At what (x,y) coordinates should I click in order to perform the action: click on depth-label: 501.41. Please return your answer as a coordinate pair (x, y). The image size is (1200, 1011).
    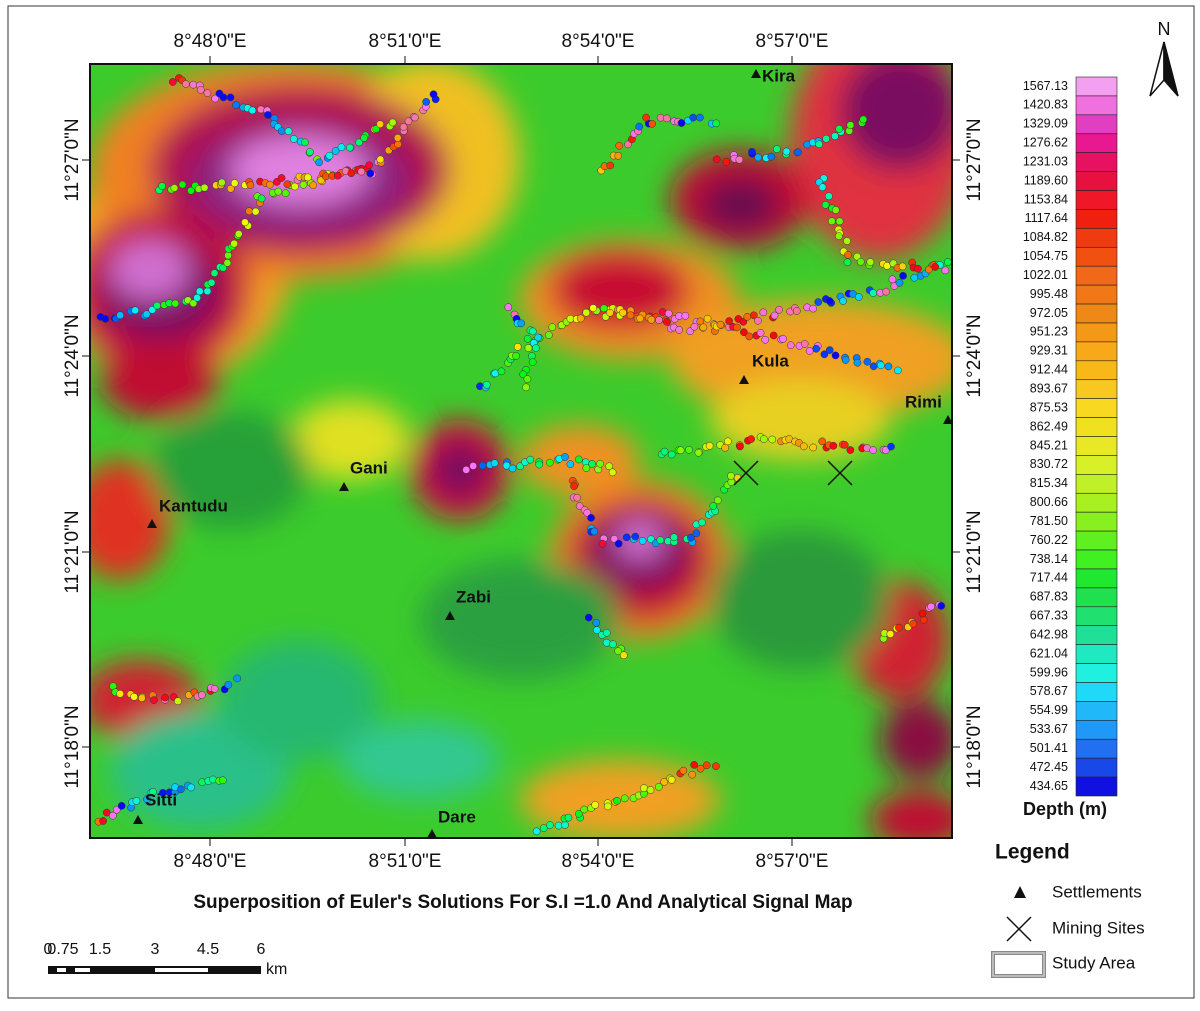
    Looking at the image, I should click on (1049, 748).